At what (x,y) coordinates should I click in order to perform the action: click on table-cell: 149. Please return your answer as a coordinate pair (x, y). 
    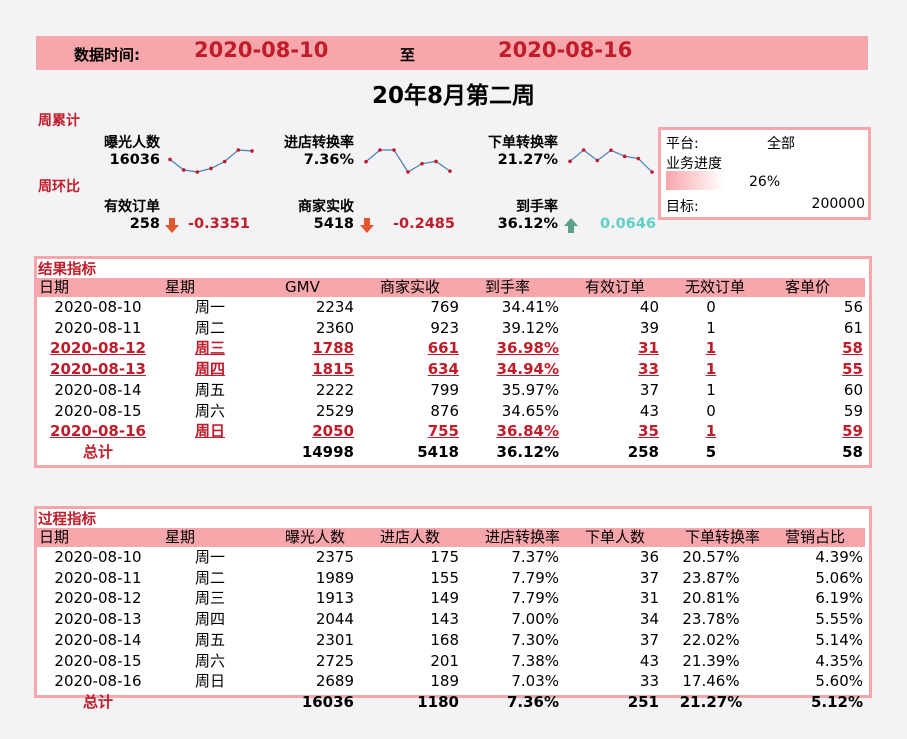
    Looking at the image, I should click on (444, 598).